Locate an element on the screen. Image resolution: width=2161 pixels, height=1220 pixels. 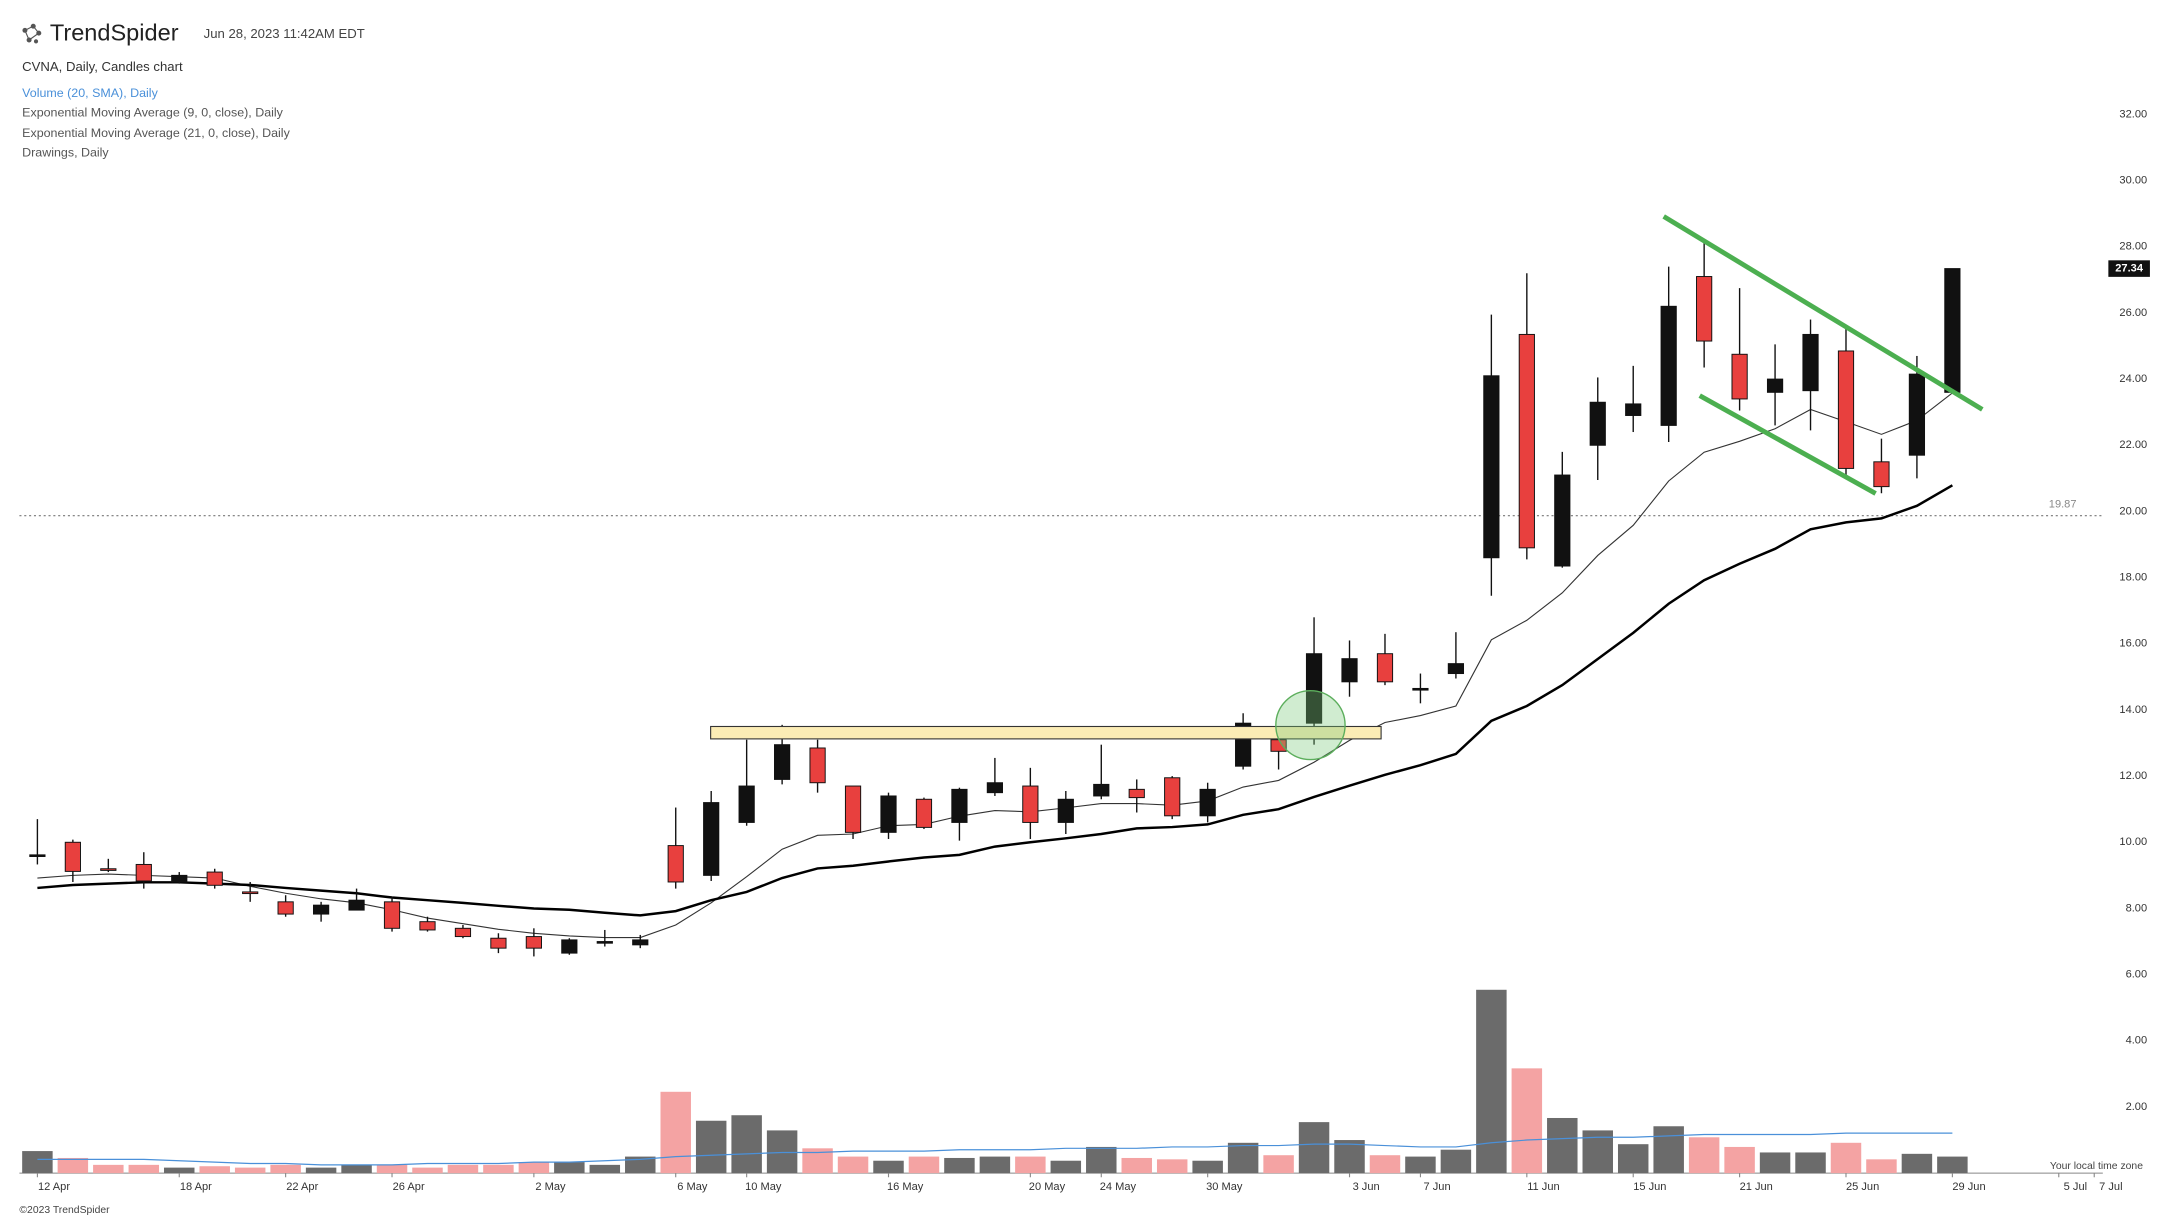
last-price-tag is located at coordinates (2129, 268).